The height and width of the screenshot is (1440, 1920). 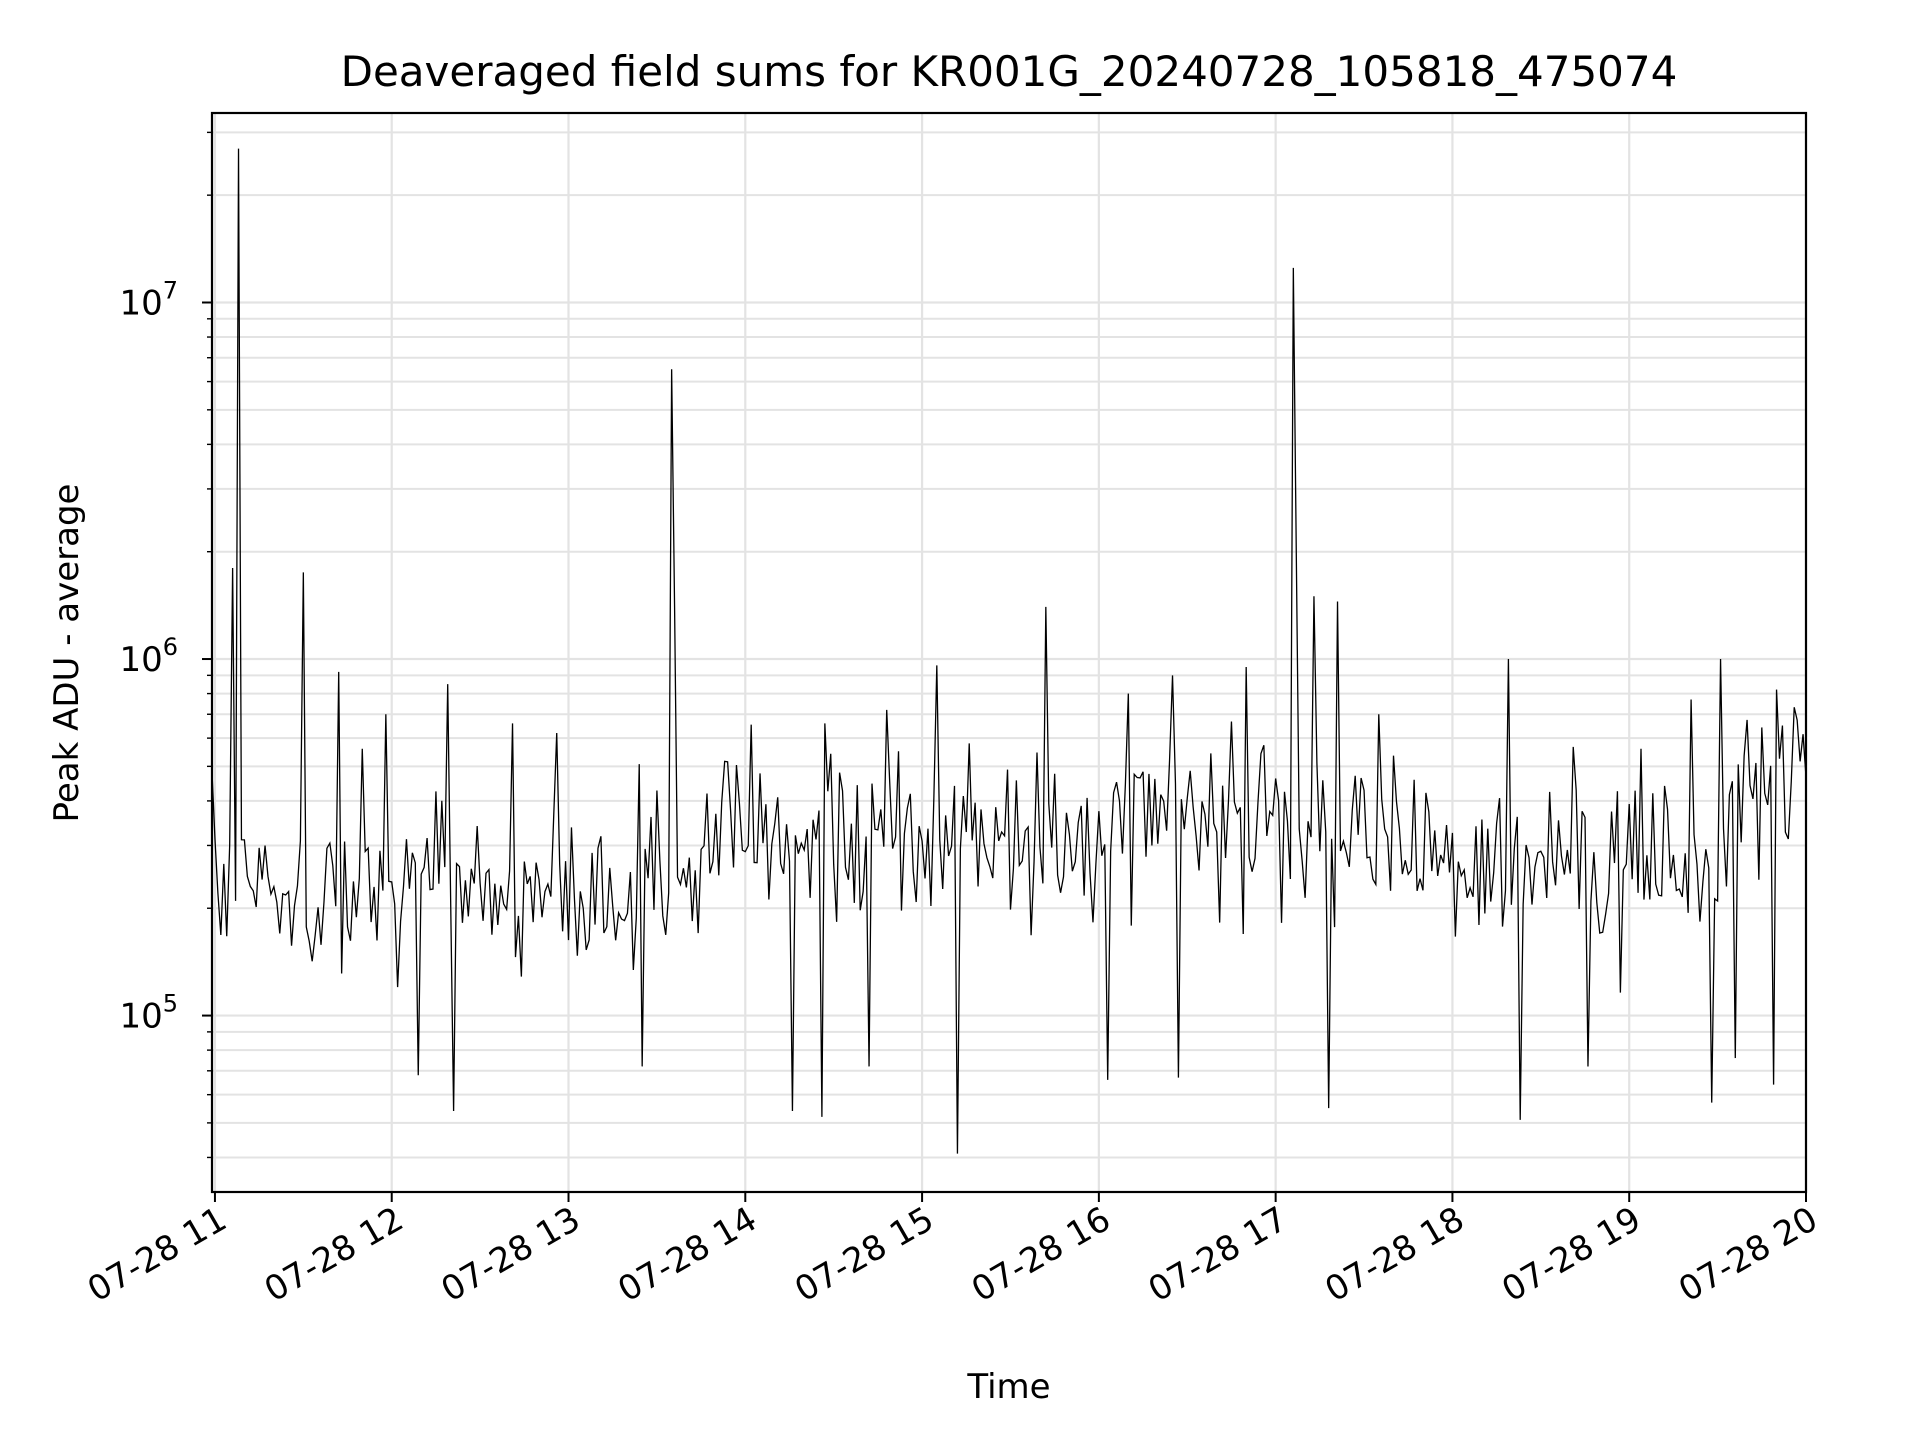 I want to click on y-tick-label: 10⁷, so click(x=148, y=299).